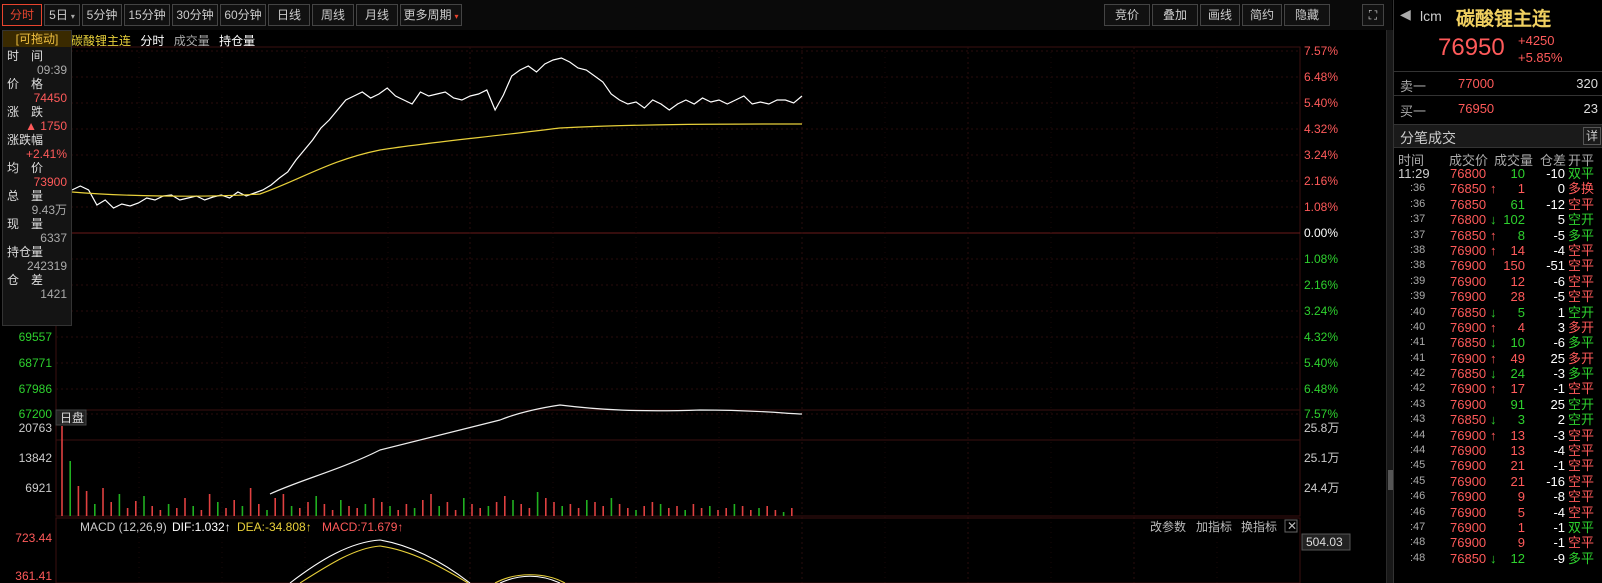 This screenshot has height=583, width=1602. I want to click on macd-switch-indicator-button: 换指标, so click(1259, 526).